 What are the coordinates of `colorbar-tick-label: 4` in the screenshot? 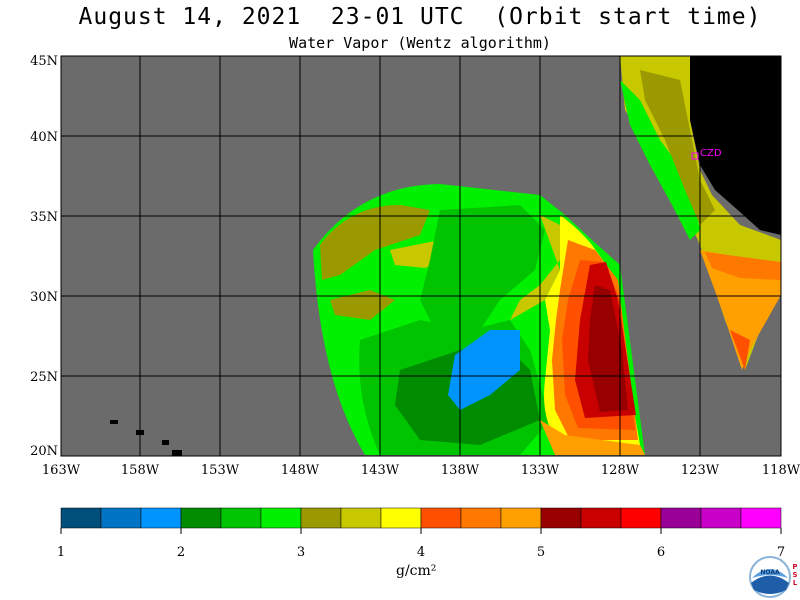 It's located at (421, 552).